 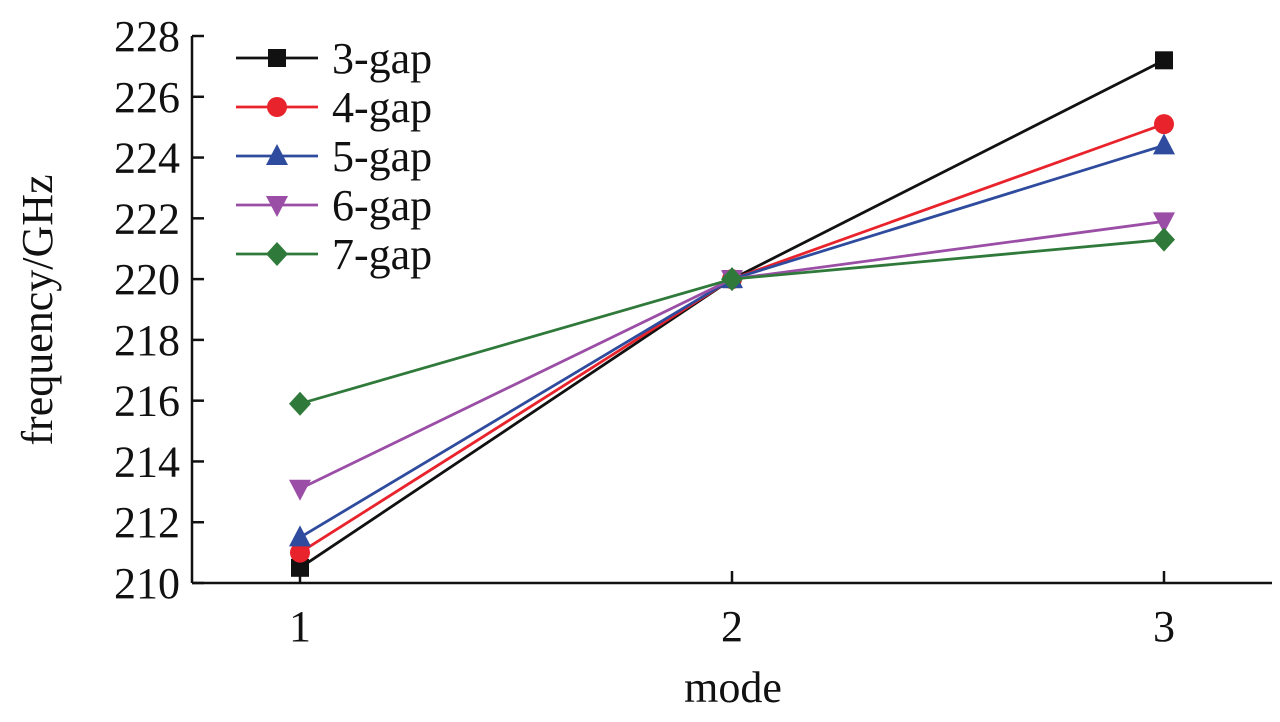 What do you see at coordinates (382, 58) in the screenshot?
I see `legend-label: 3-gap` at bounding box center [382, 58].